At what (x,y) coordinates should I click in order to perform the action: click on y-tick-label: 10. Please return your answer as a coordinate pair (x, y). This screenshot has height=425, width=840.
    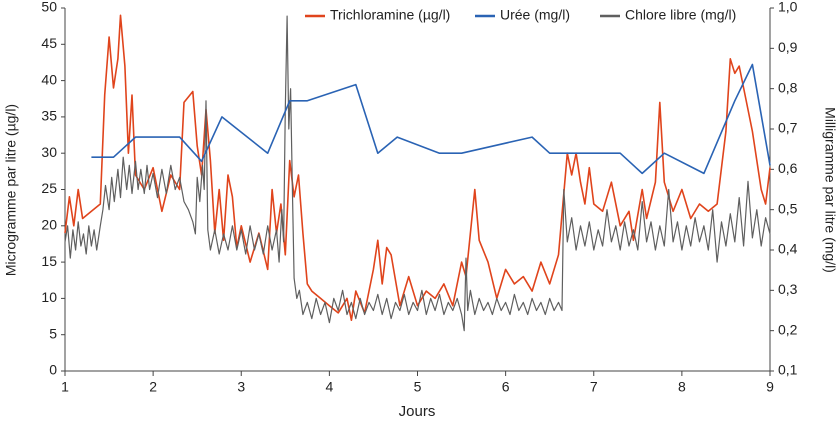
    Looking at the image, I should click on (49, 297).